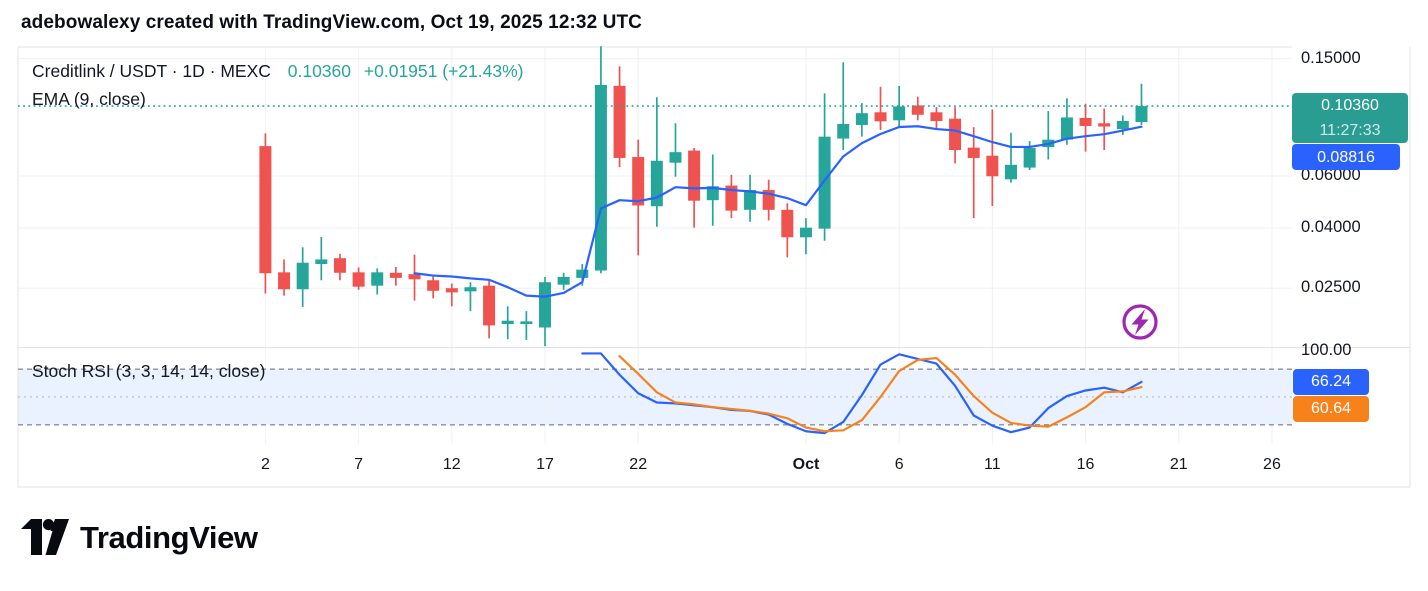 This screenshot has width=1428, height=591. I want to click on price-badge: 0.10360 11:27:33, so click(1350, 118).